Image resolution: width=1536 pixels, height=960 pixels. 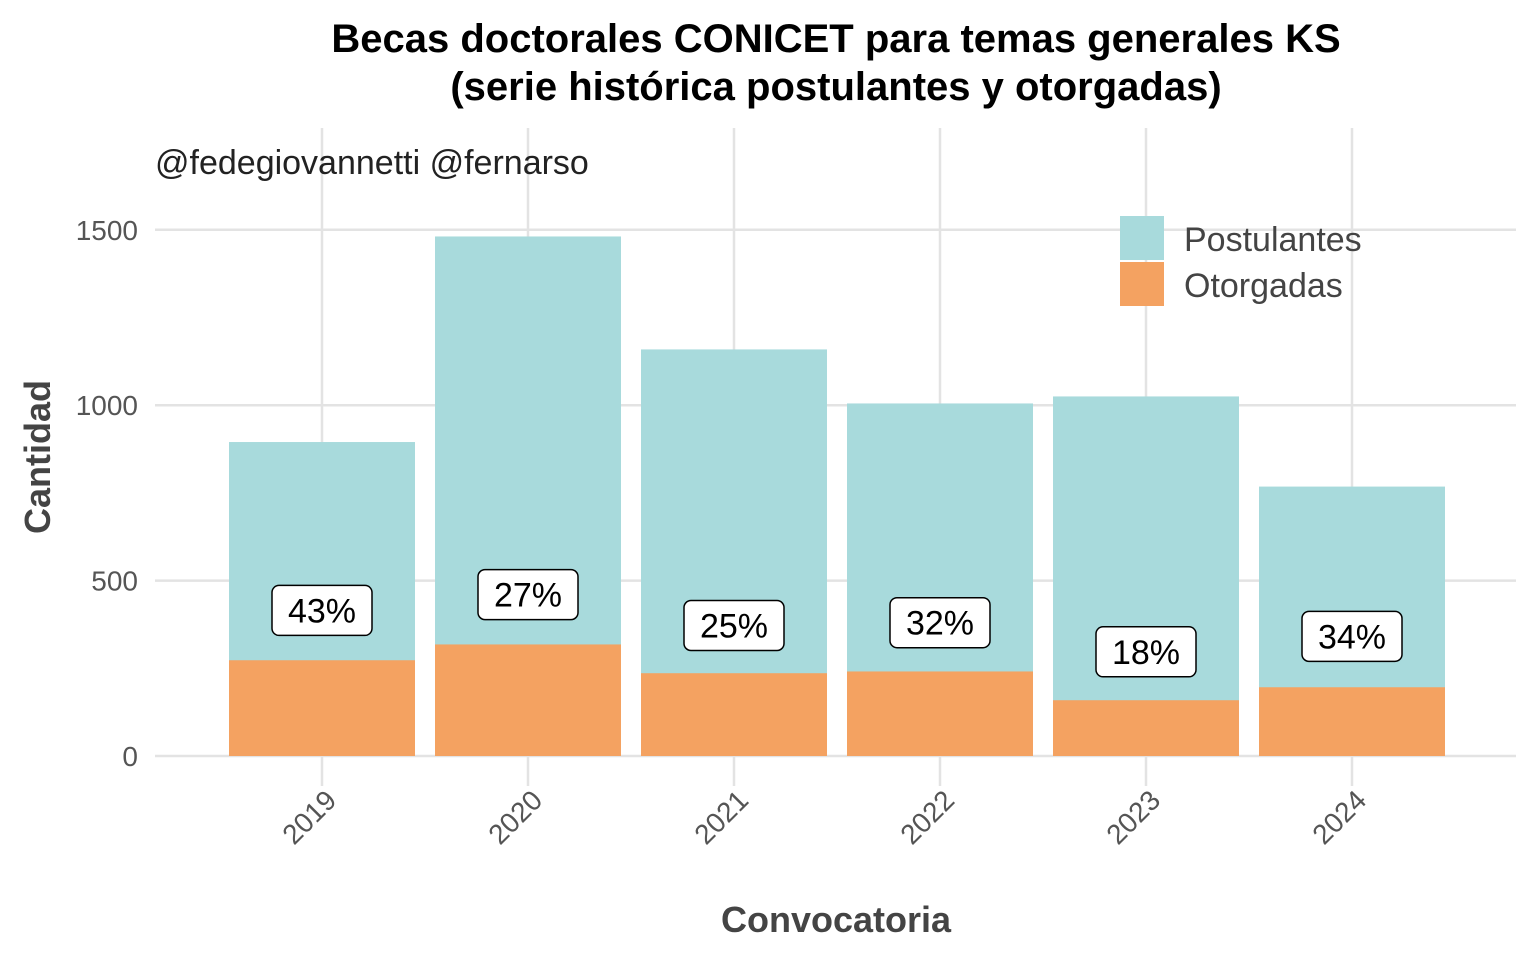 I want to click on data-label-box-2023, so click(x=1146, y=652).